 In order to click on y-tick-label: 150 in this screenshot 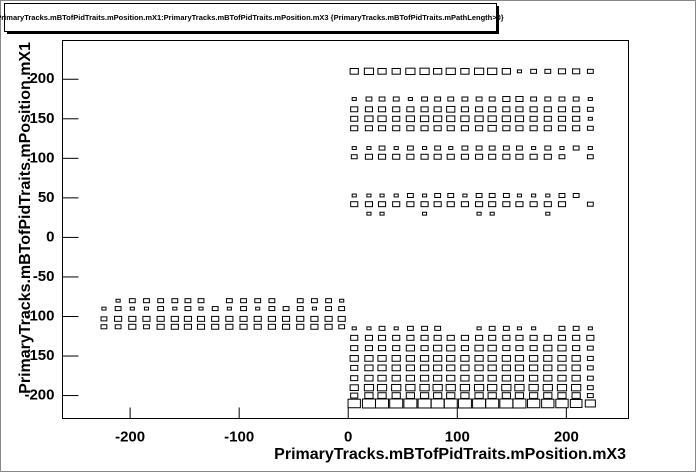, I will do `click(41, 118)`.